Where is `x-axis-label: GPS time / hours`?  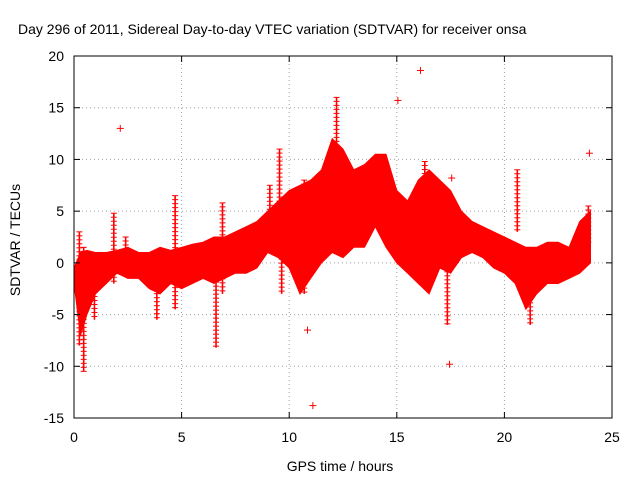
x-axis-label: GPS time / hours is located at coordinates (340, 466).